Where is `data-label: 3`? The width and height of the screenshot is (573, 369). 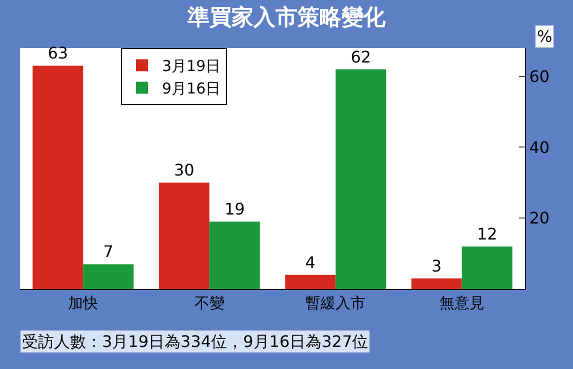
data-label: 3 is located at coordinates (437, 266).